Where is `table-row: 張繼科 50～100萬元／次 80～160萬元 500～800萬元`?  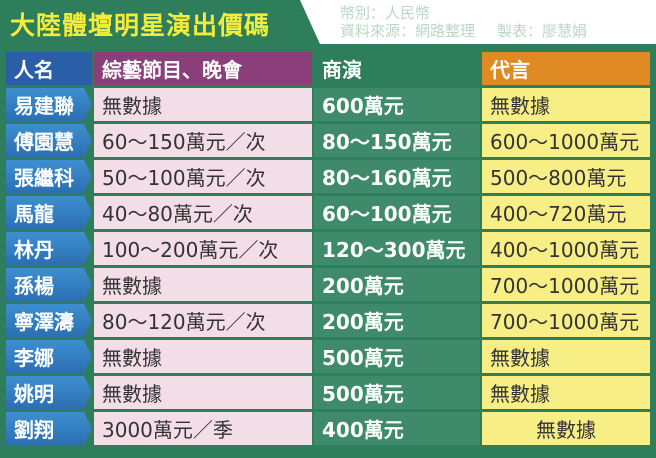 table-row: 張繼科 50～100萬元／次 80～160萬元 500～800萬元 is located at coordinates (328, 176).